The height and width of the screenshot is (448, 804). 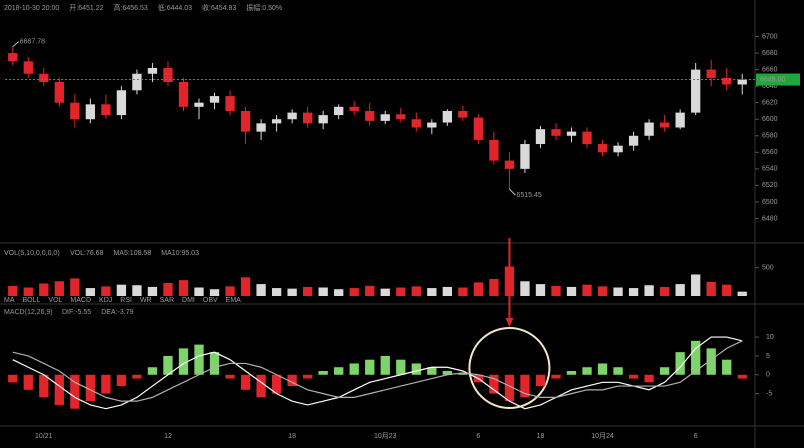 I want to click on toolbar-item: VOL, so click(x=55, y=300).